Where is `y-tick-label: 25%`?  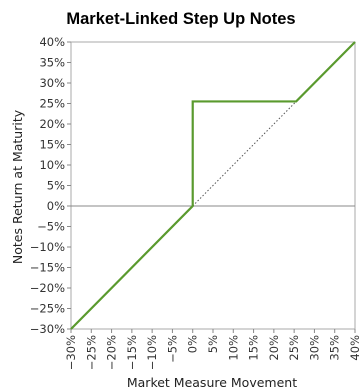
y-tick-label: 25% is located at coordinates (52, 104).